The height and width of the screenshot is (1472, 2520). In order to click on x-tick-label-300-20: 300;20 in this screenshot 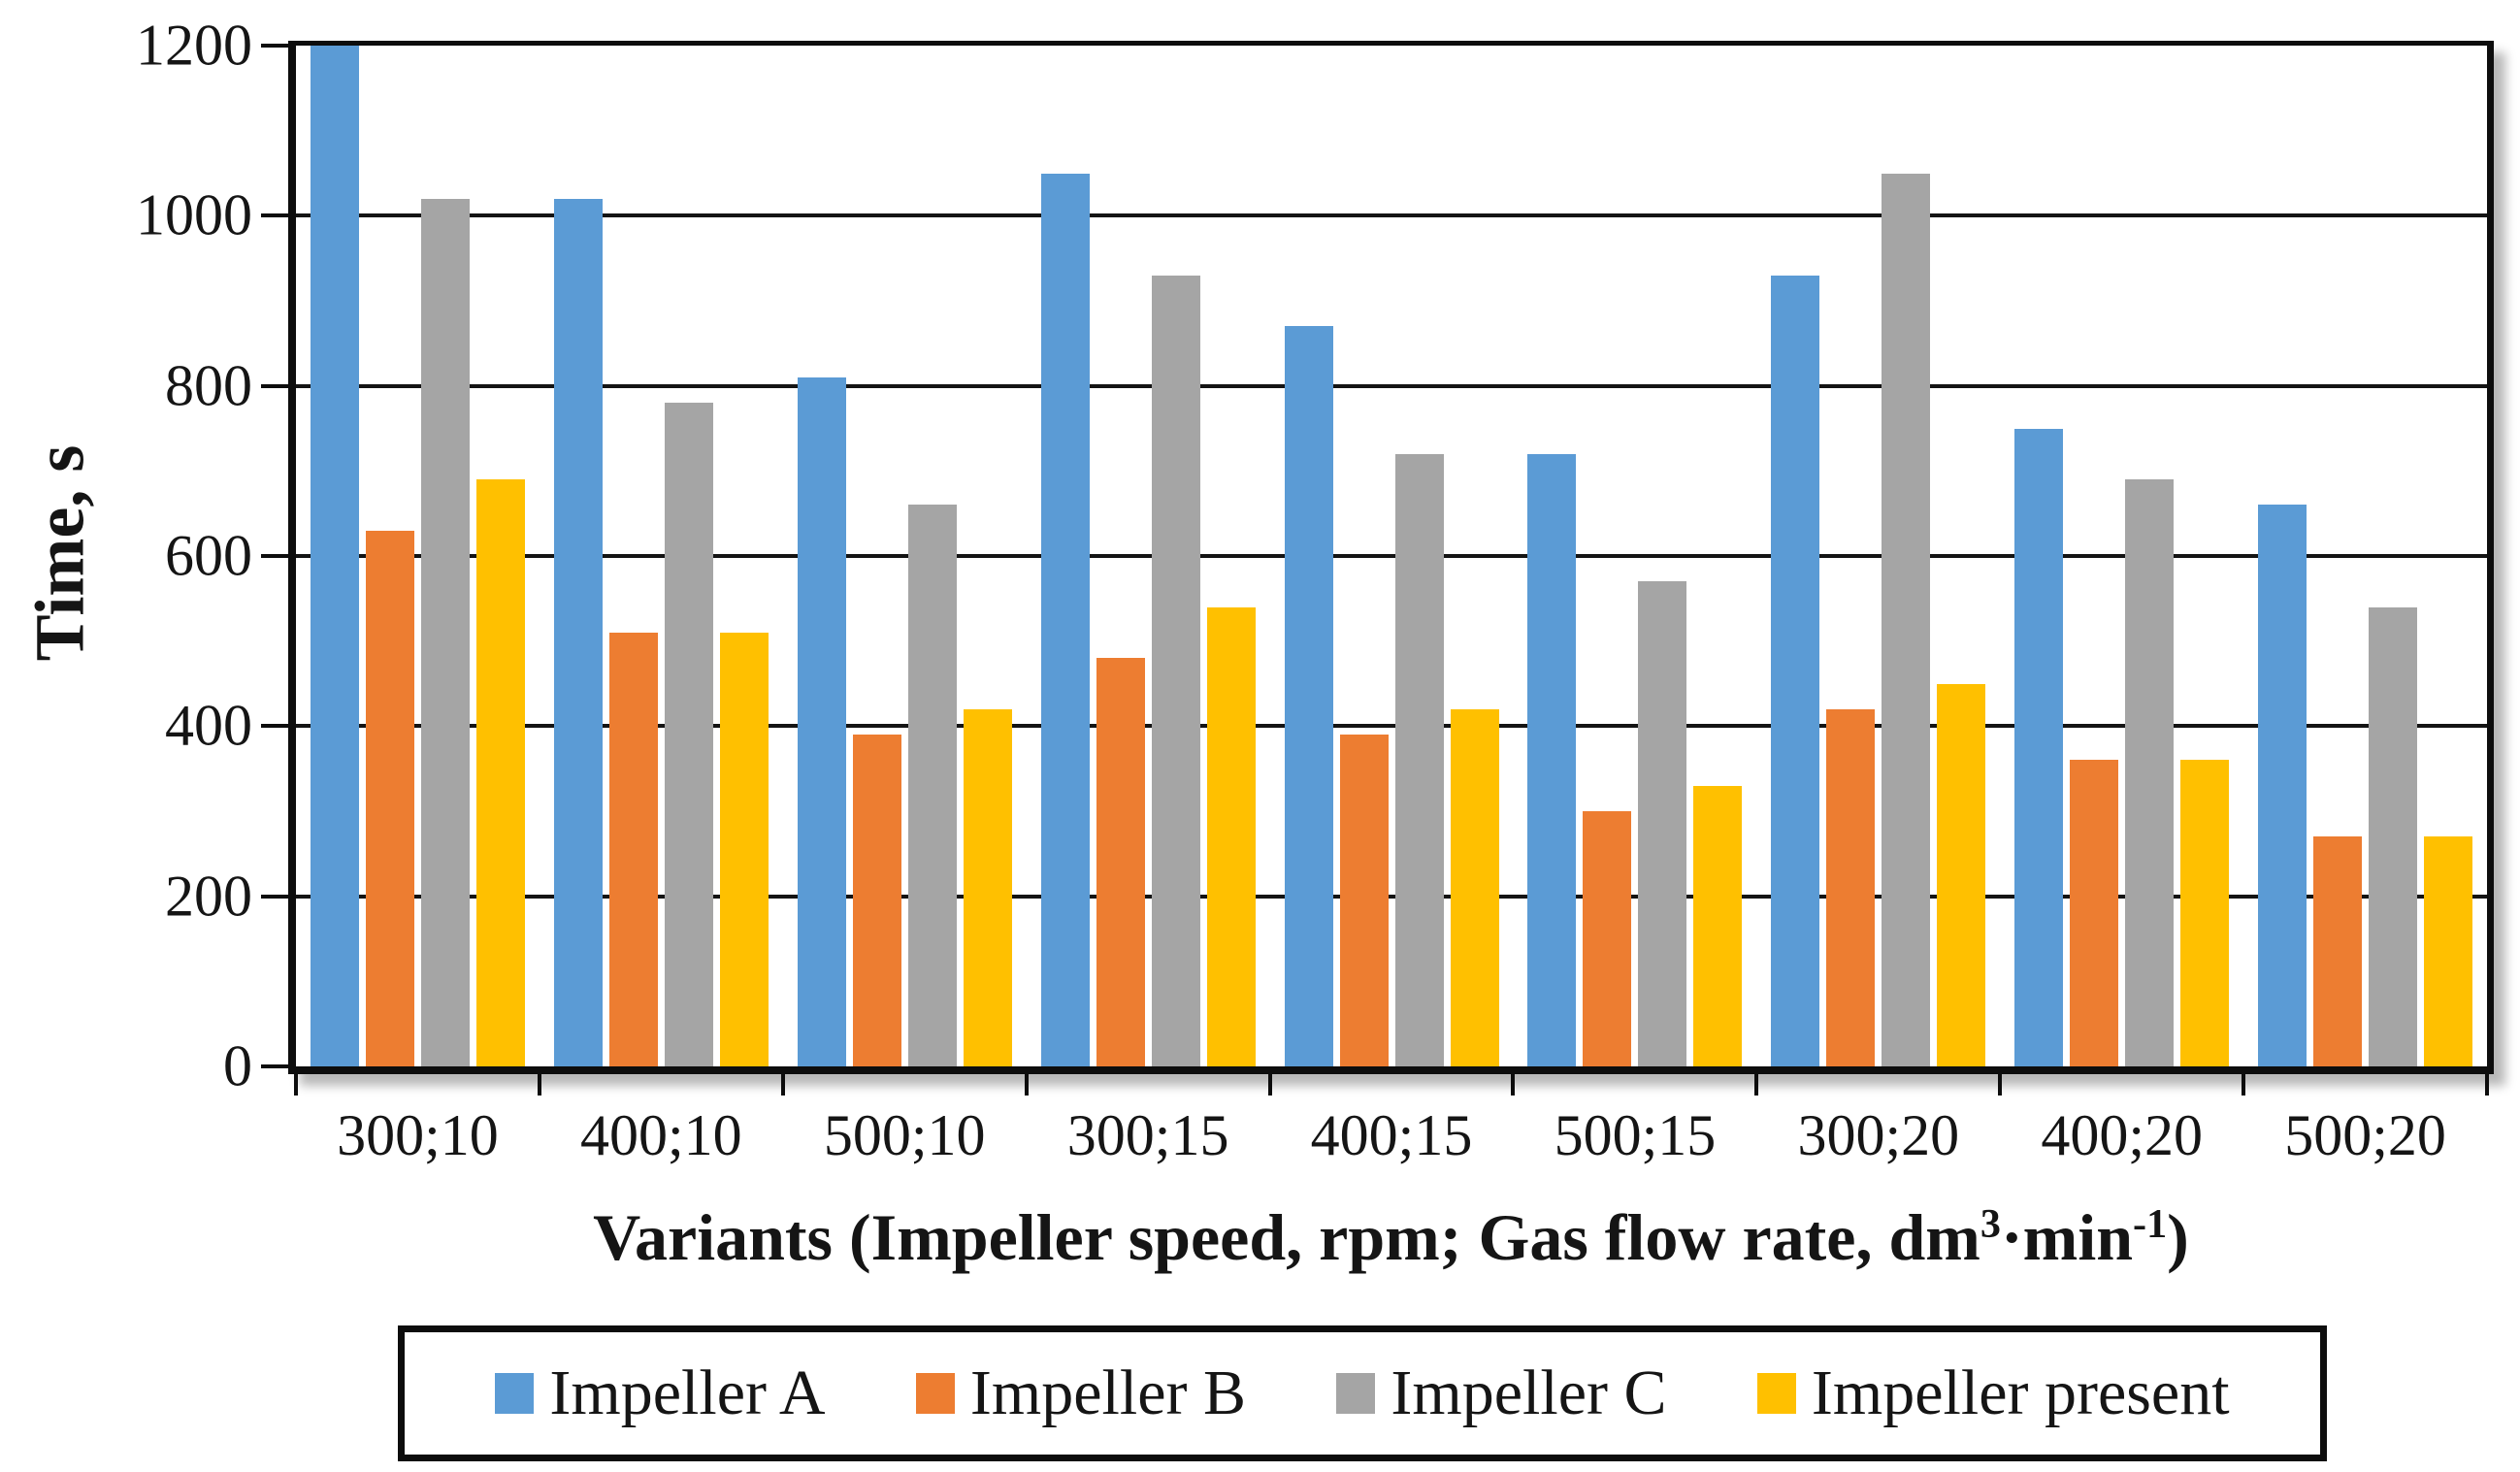, I will do `click(1878, 1135)`.